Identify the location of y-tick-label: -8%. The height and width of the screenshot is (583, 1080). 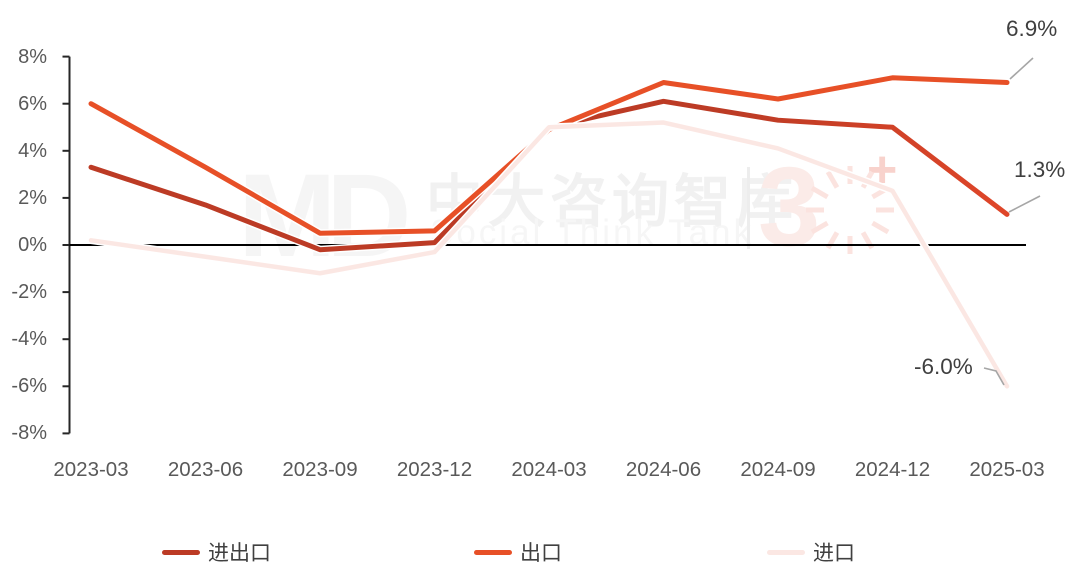
(29, 433).